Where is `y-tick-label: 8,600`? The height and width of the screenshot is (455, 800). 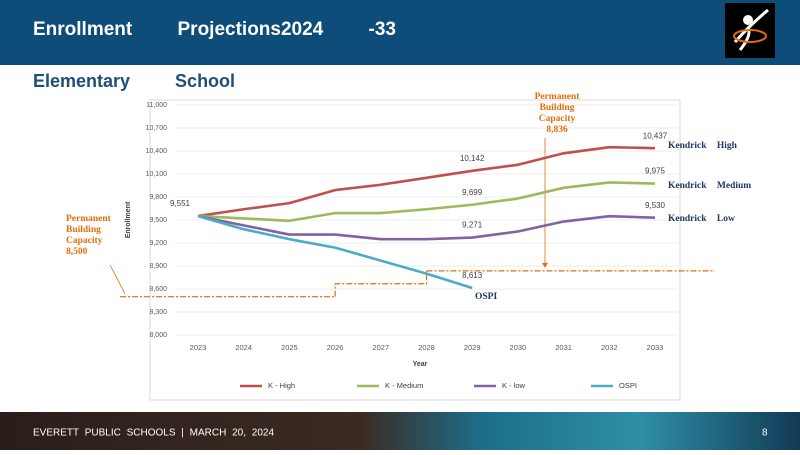 y-tick-label: 8,600 is located at coordinates (158, 289).